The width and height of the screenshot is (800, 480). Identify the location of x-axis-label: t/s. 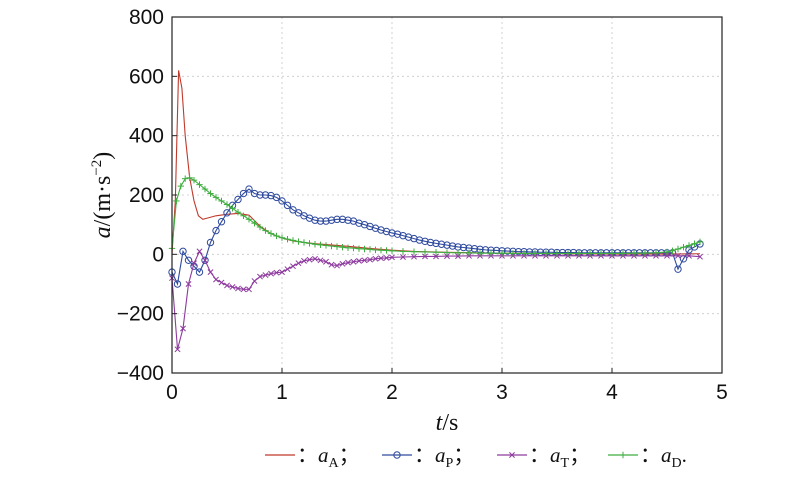
(447, 423).